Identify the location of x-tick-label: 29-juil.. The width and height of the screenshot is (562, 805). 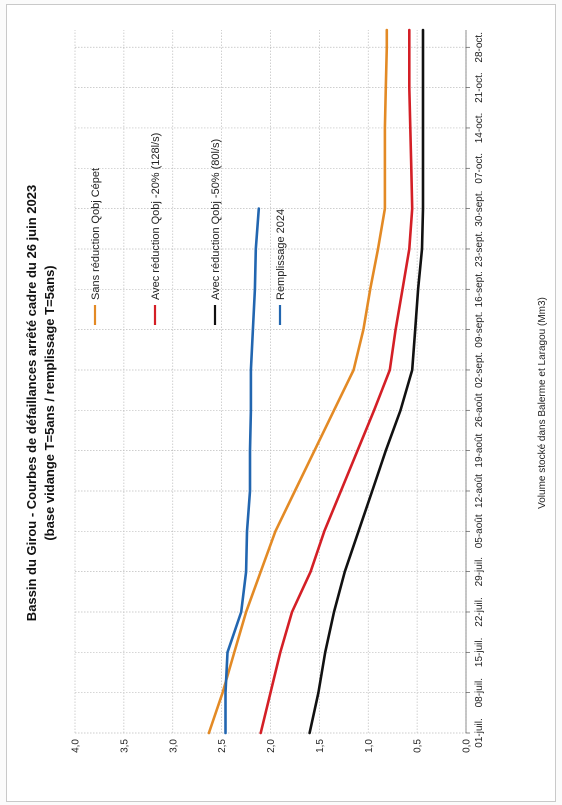
(479, 571).